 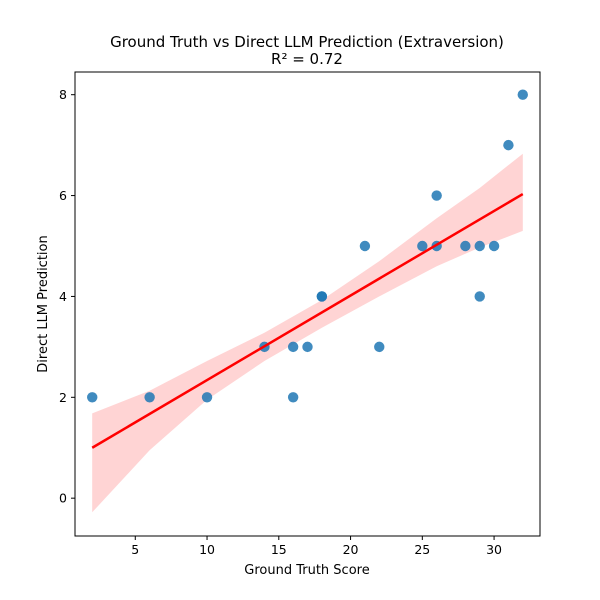 What do you see at coordinates (494, 549) in the screenshot?
I see `x-tick-label: 30` at bounding box center [494, 549].